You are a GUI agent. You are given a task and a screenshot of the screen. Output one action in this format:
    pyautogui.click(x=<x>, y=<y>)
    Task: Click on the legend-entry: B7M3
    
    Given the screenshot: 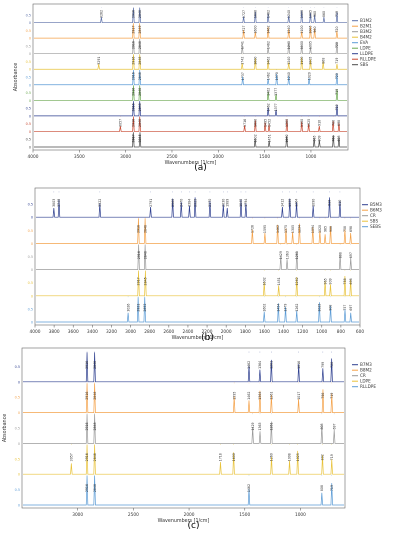 What is the action you would take?
    pyautogui.click(x=366, y=364)
    